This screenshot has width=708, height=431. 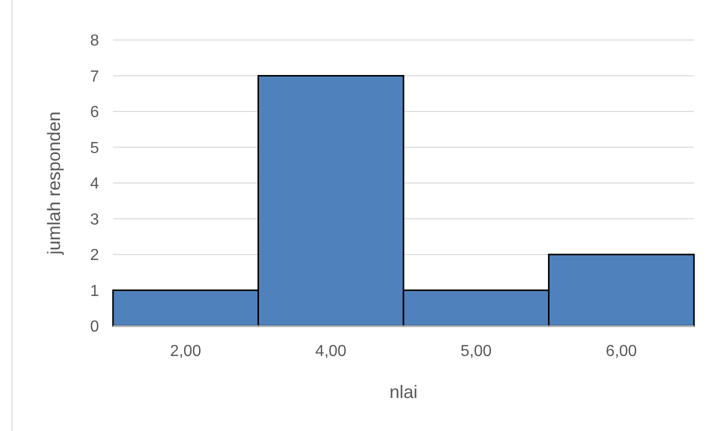 What do you see at coordinates (95, 113) in the screenshot?
I see `y-tick-label: 6` at bounding box center [95, 113].